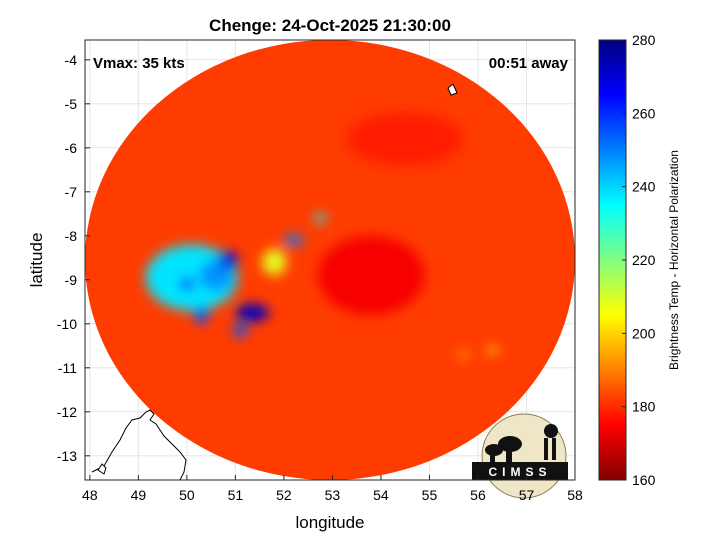  I want to click on y-tick-label: -8, so click(71, 236).